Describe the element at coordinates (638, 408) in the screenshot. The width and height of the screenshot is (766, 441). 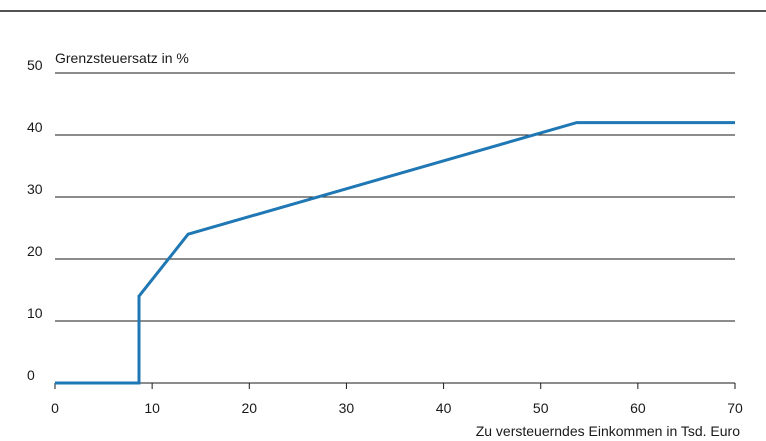
I see `x-tick-label: 60` at that location.